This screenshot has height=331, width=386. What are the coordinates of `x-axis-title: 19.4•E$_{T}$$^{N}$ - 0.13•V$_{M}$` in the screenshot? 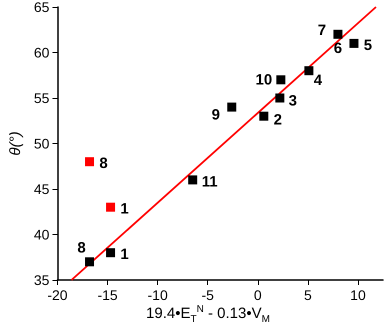 It's located at (208, 314).